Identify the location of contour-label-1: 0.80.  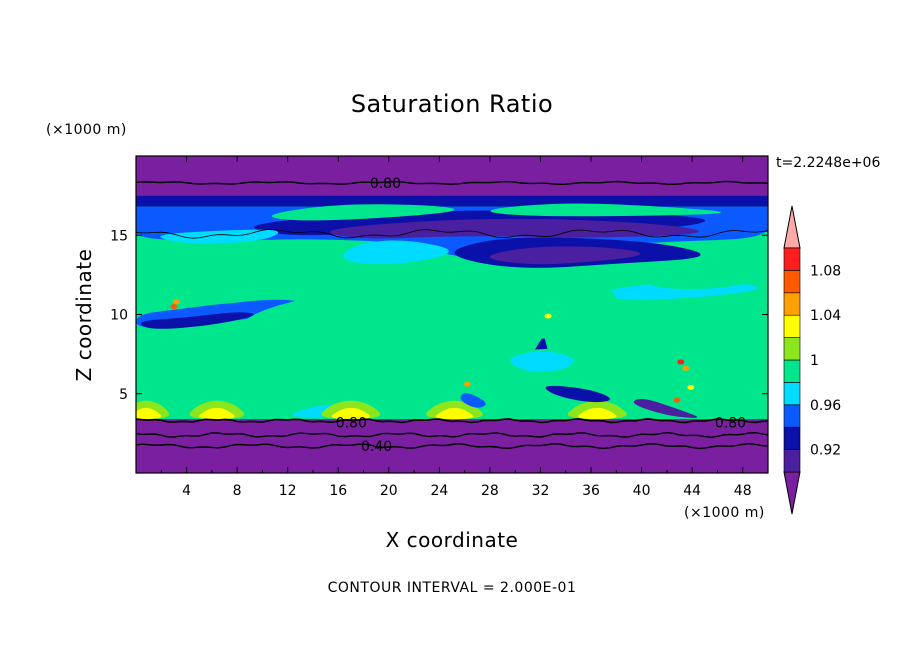
(351, 423).